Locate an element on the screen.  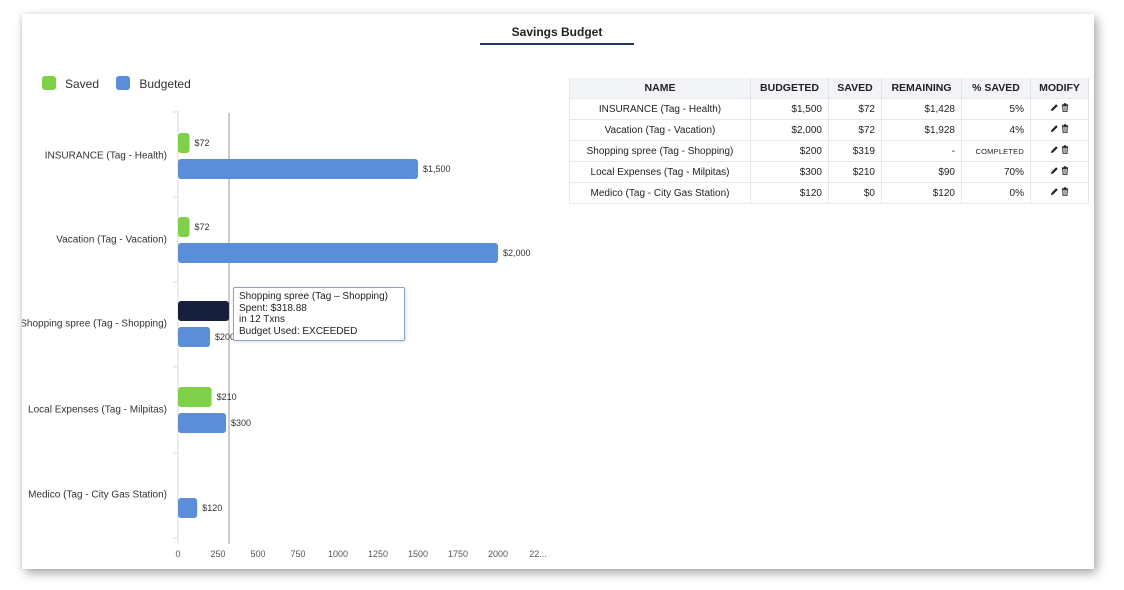
cell-percent-saved: 4% is located at coordinates (996, 130).